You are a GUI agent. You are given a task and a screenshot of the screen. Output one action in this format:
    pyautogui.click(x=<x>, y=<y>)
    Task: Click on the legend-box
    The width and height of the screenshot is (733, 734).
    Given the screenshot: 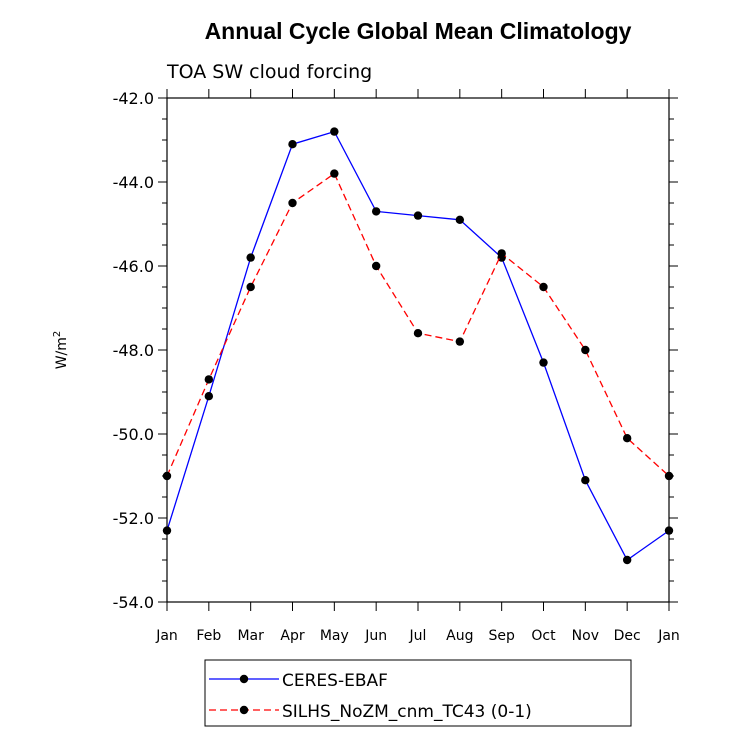 What is the action you would take?
    pyautogui.click(x=418, y=693)
    